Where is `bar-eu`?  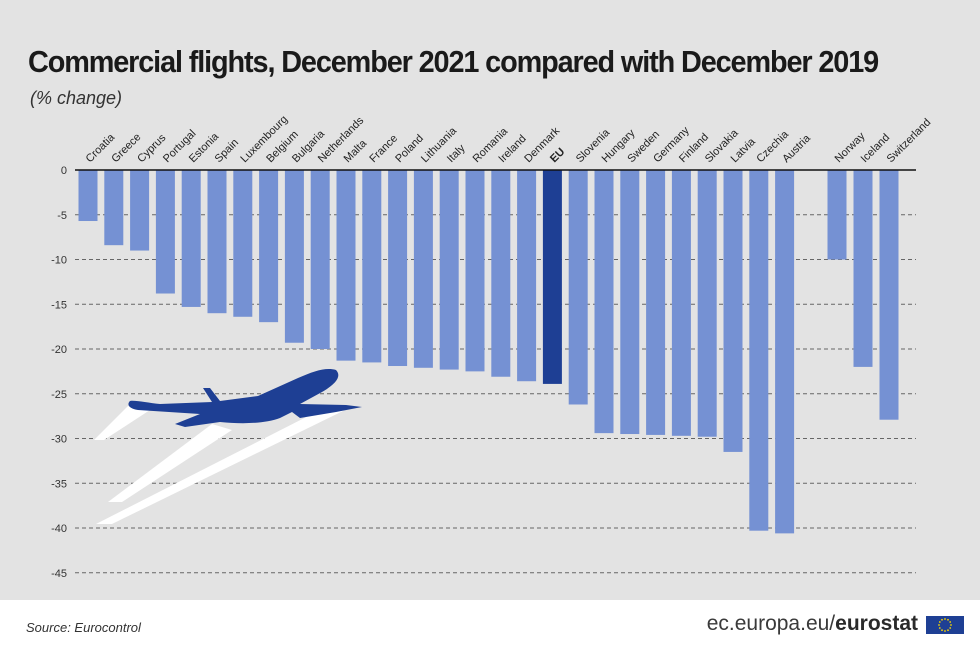
bar-eu is located at coordinates (552, 277).